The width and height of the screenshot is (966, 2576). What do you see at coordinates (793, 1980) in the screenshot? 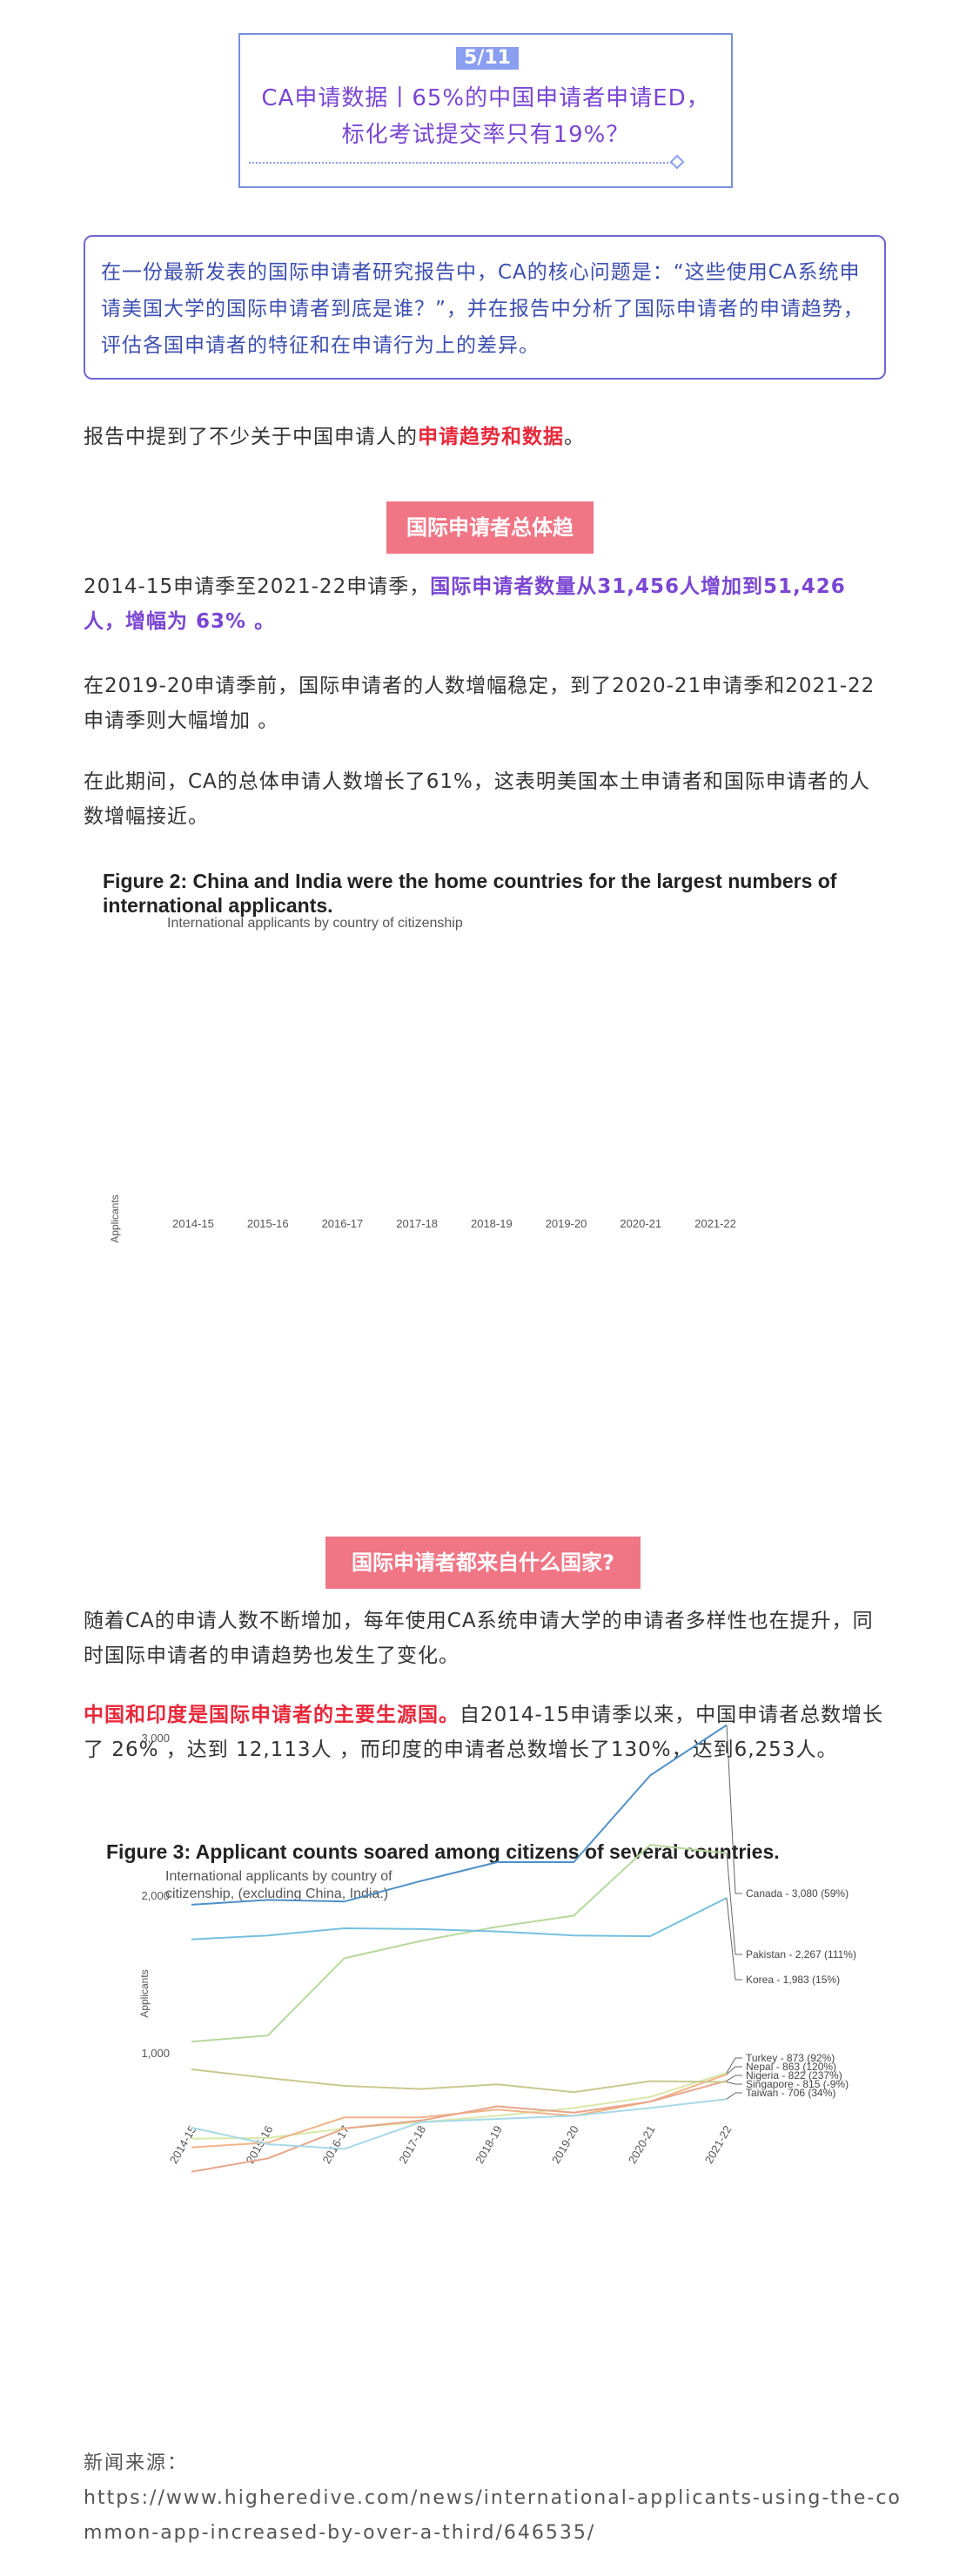
I see `series-label: Korea - 1,983 (15%)` at bounding box center [793, 1980].